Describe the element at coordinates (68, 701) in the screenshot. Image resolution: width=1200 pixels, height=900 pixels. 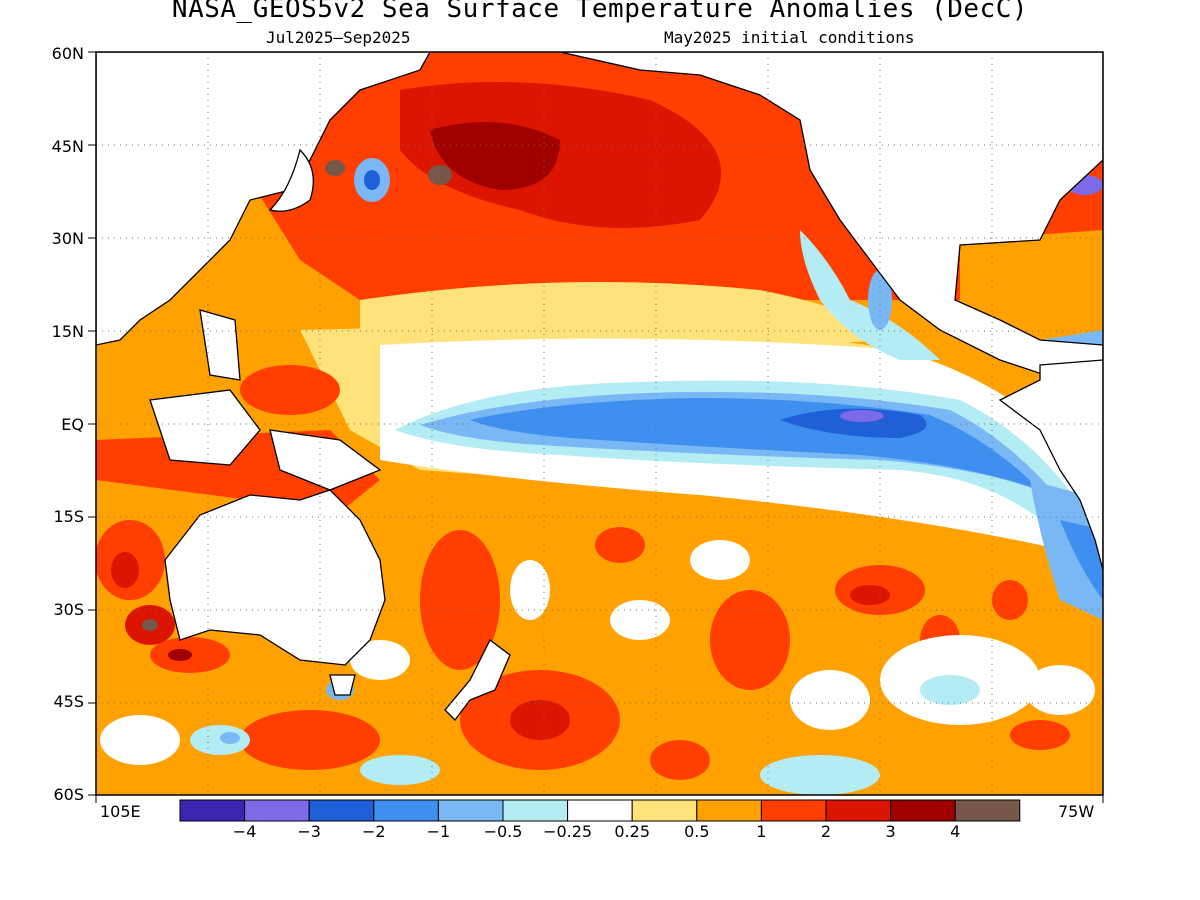
I see `lat-label-45s: 45S` at that location.